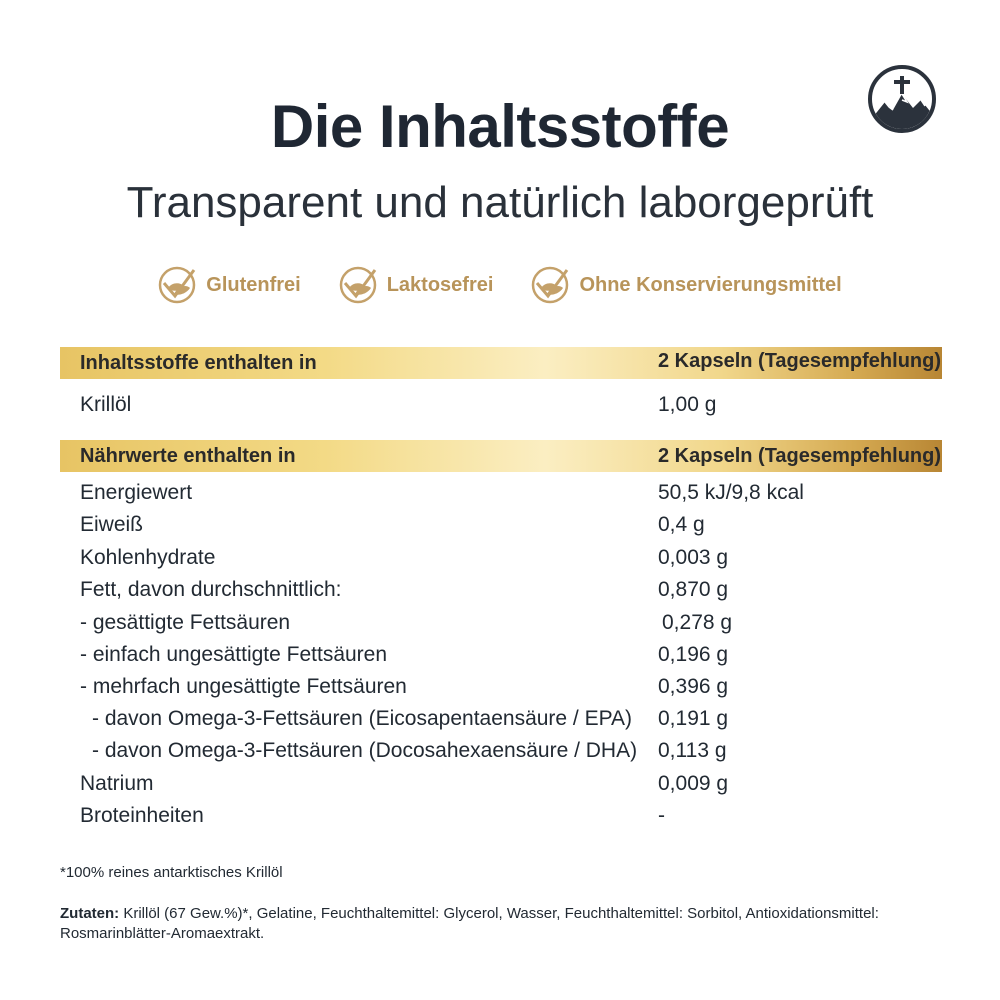 The width and height of the screenshot is (1000, 1000). Describe the element at coordinates (710, 284) in the screenshot. I see `badge-label: Ohne Konservierungsmittel` at that location.